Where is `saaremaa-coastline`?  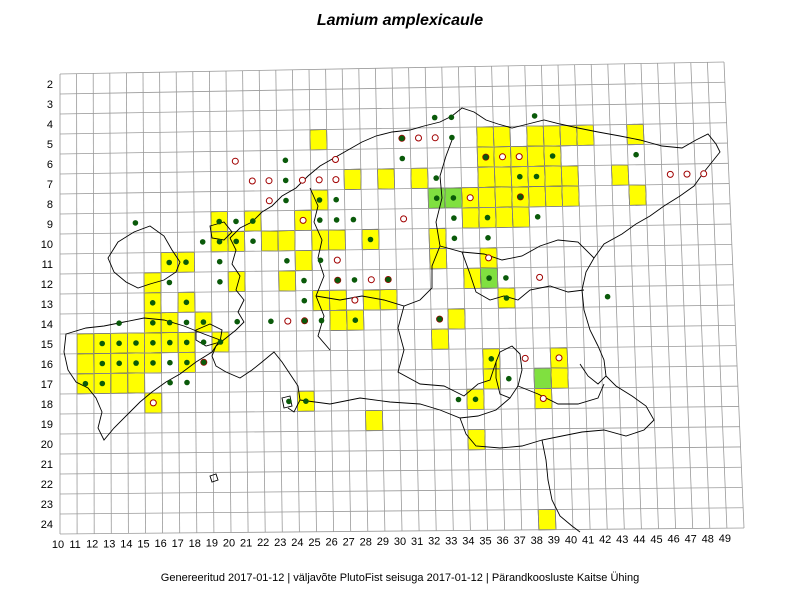
saaremaa-coastline is located at coordinates (142, 379).